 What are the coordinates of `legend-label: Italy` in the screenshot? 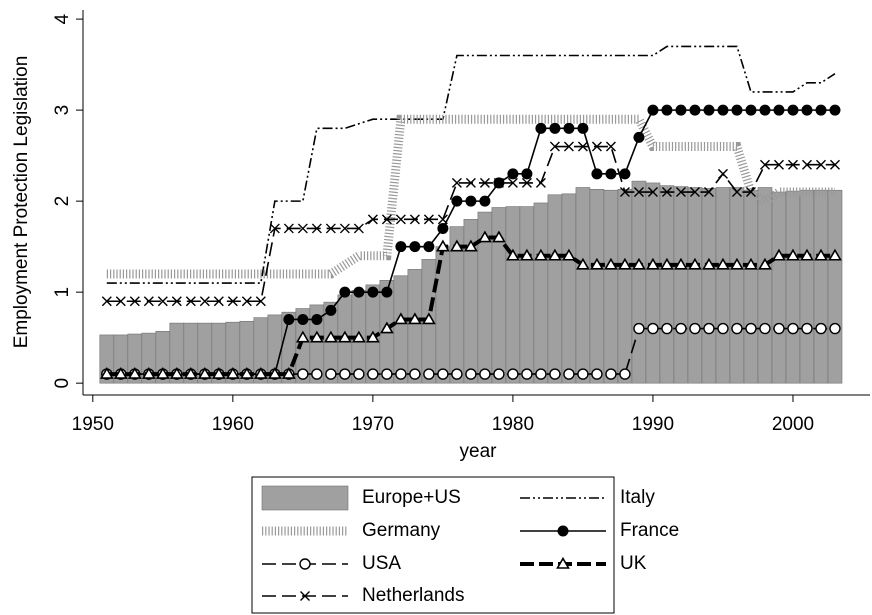 It's located at (637, 497).